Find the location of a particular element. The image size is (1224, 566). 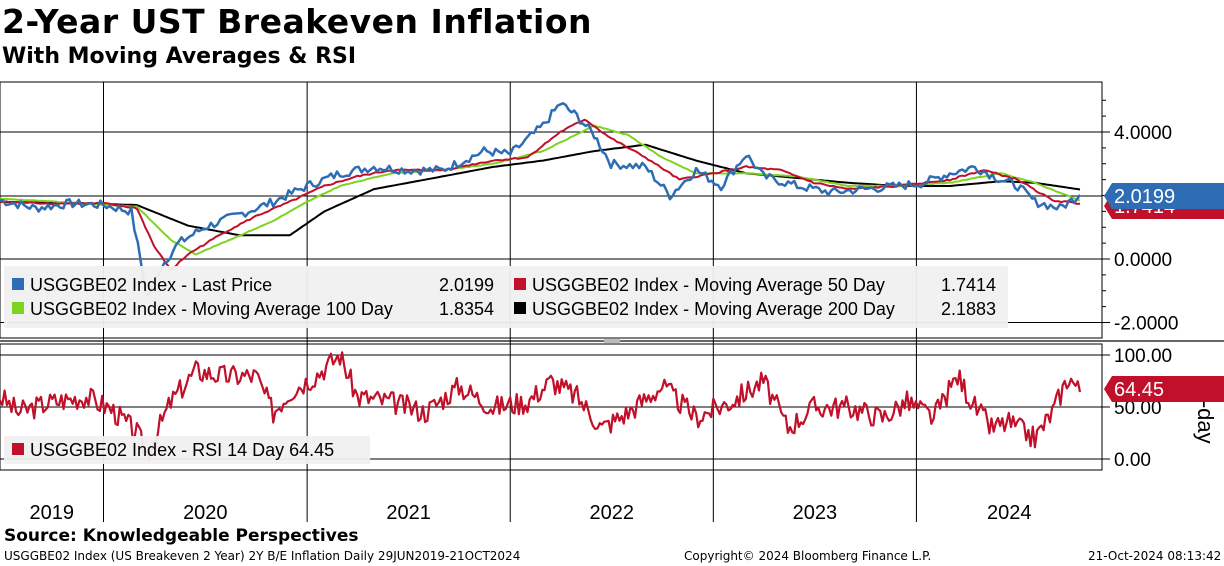

badge-rsi-value: 64.45 is located at coordinates (1139, 390).